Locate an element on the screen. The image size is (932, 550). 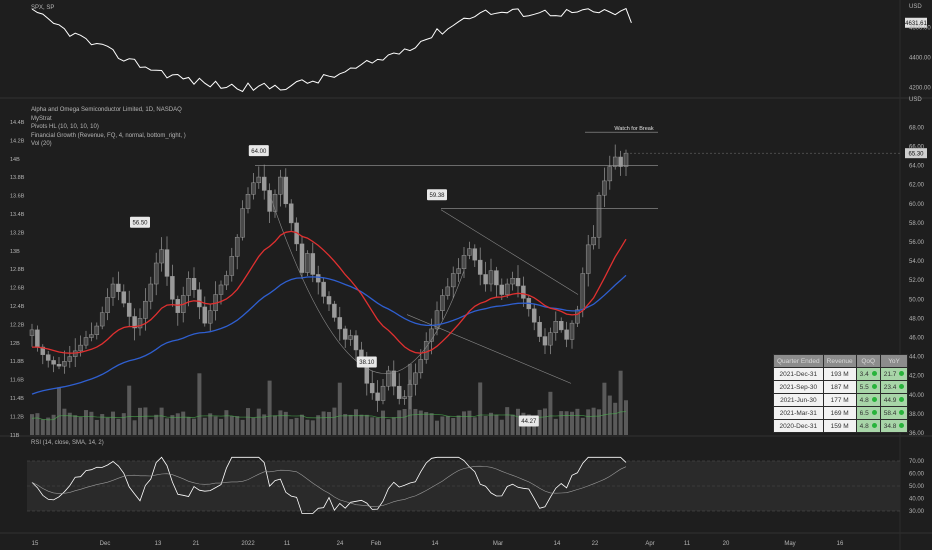
fast-ma-line is located at coordinates (329, 292).